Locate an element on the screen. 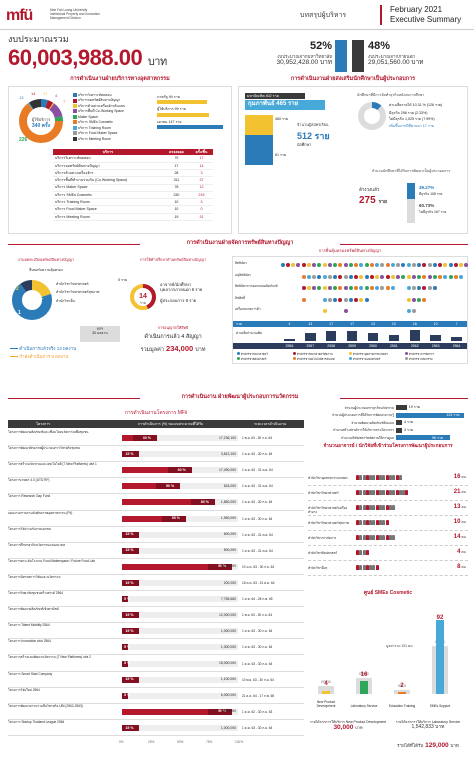 The image size is (474, 763). ip-grid-legend-label: สำนักวิชาอุตสาหกรรมเกษตร is located at coordinates (370, 354).